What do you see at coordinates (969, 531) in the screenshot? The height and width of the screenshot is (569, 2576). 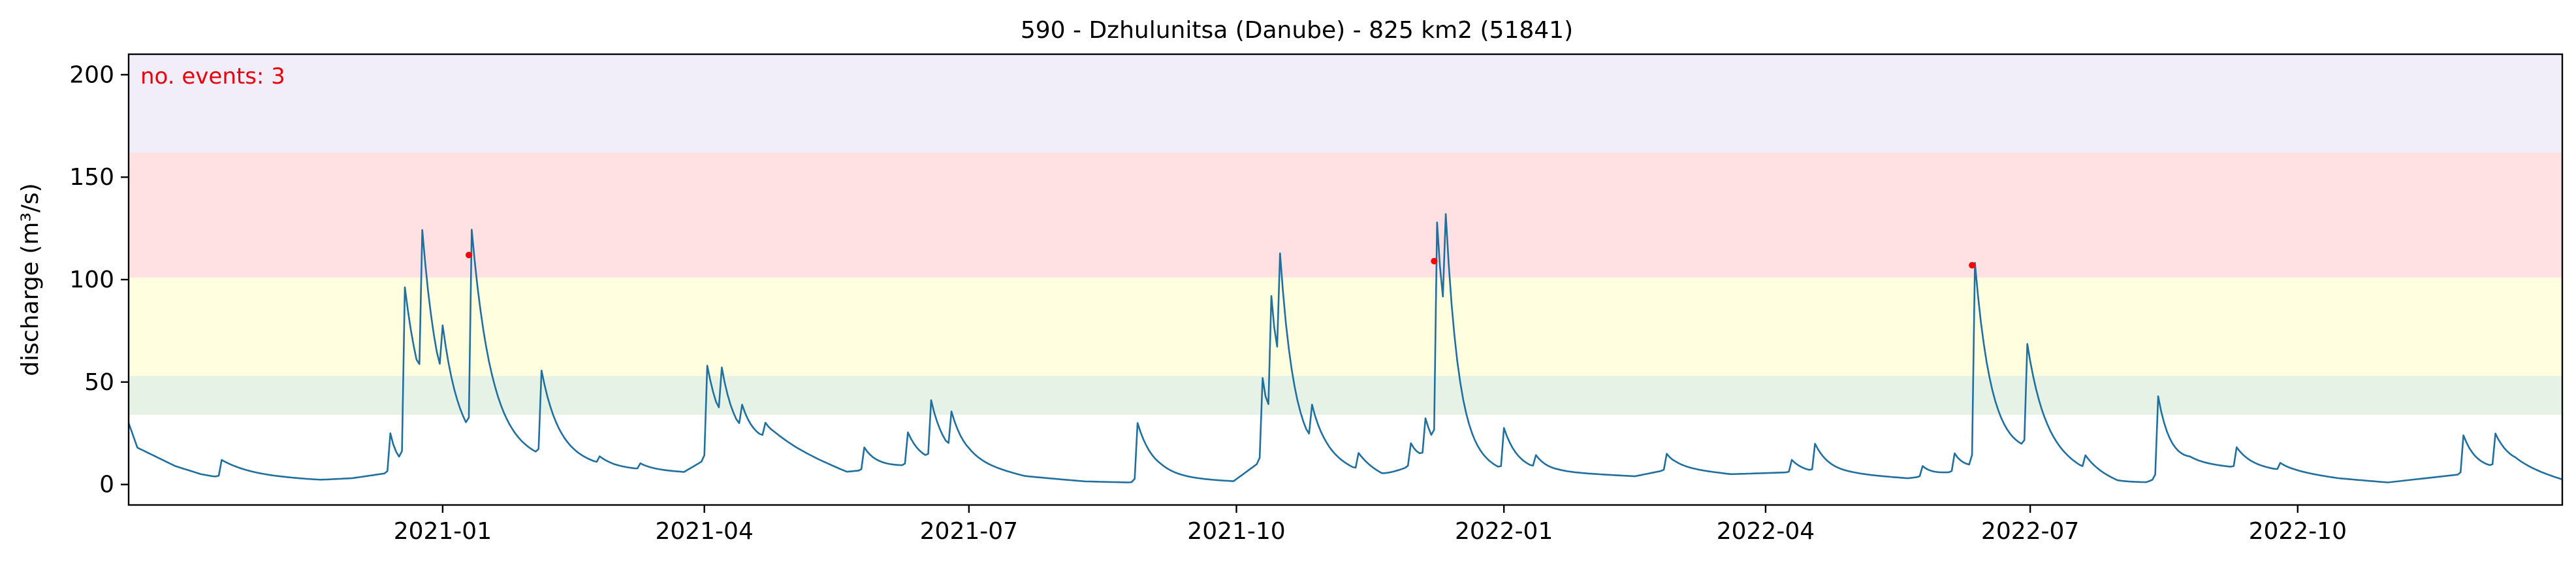 I see `x-tick-label: 2021-07` at bounding box center [969, 531].